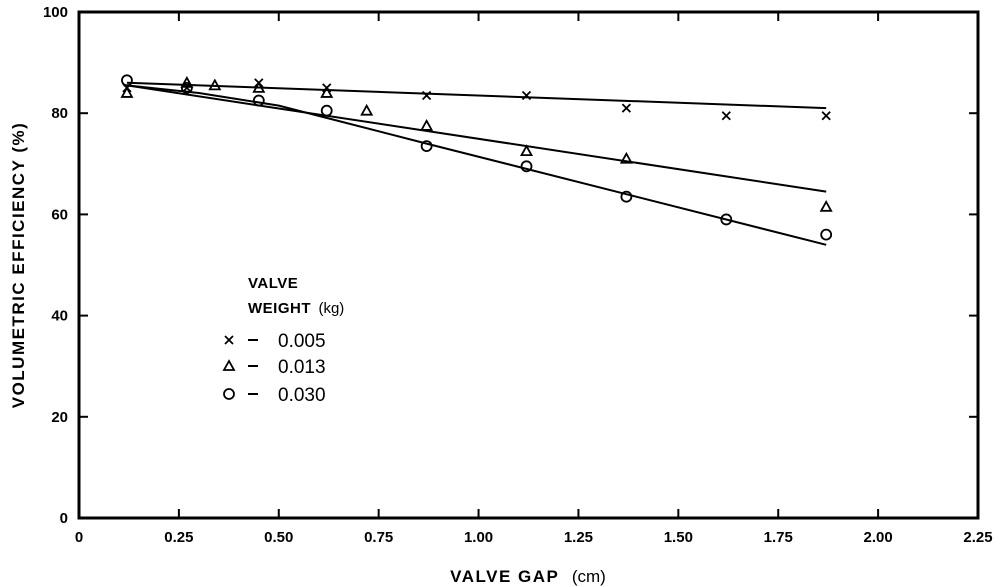 Image resolution: width=1002 pixels, height=587 pixels. I want to click on legend-label: 0.030, so click(302, 395).